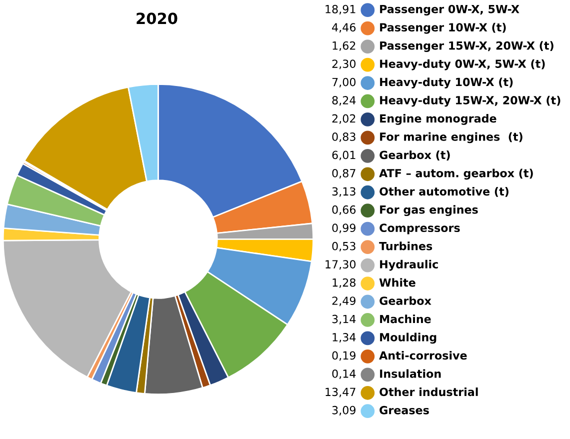 The width and height of the screenshot is (570, 439). What do you see at coordinates (438, 119) in the screenshot?
I see `legend-label: Engine monograde` at bounding box center [438, 119].